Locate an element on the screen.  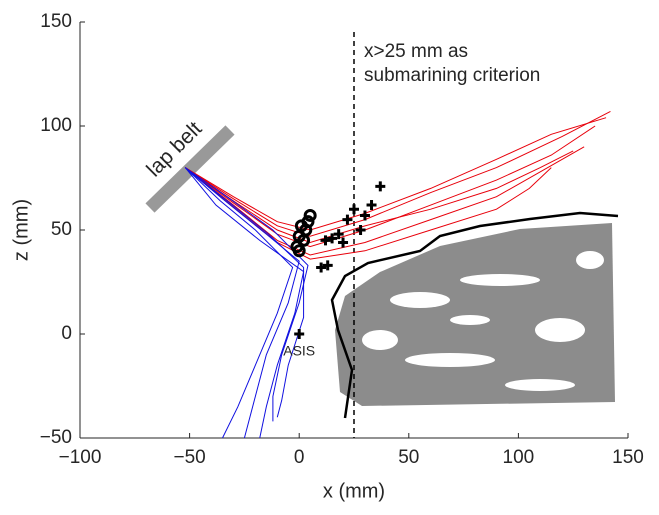
y-tick-label: 50 is located at coordinates (61, 229).